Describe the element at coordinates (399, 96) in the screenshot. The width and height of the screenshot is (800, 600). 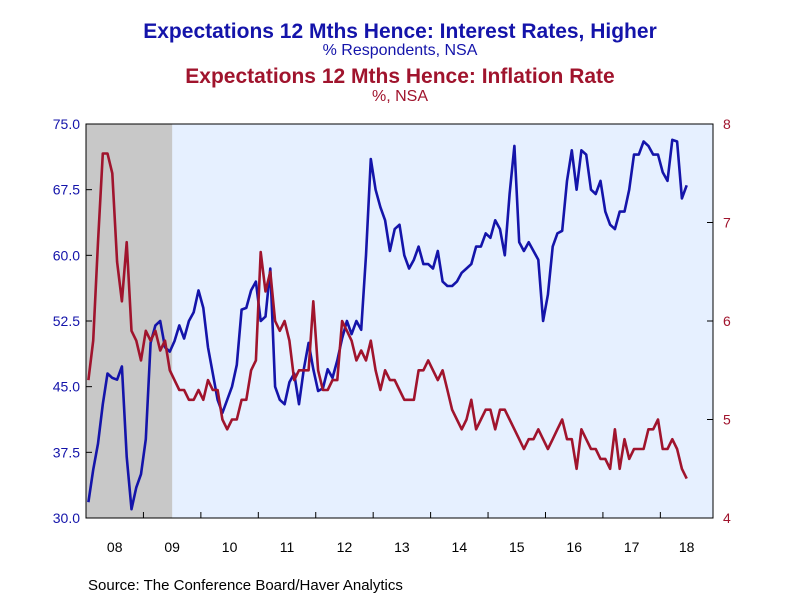
I see `chart-subtitle-inflation: %, NSA` at that location.